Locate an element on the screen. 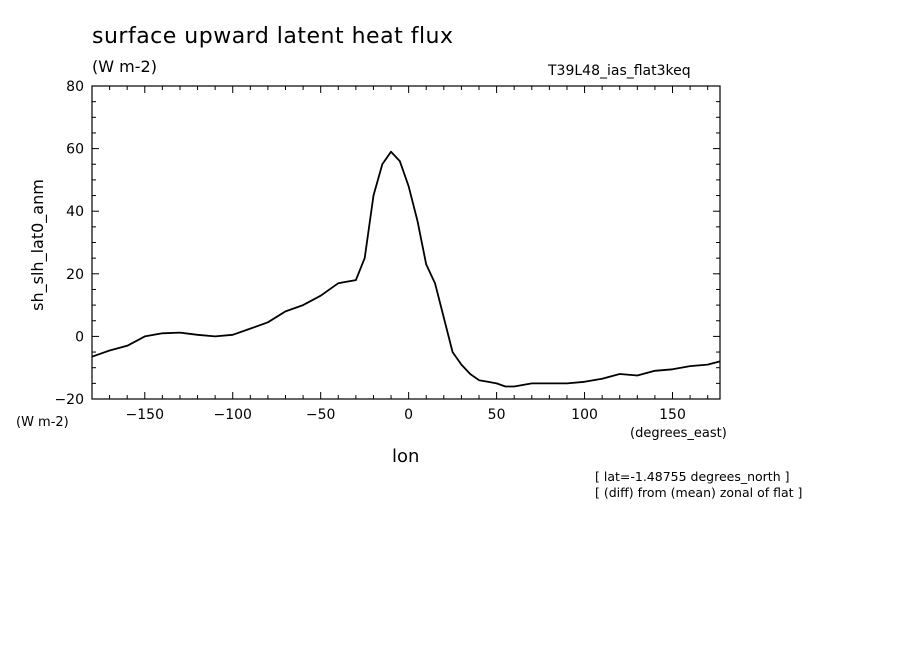 The height and width of the screenshot is (654, 904). x-tick-label: −100 is located at coordinates (233, 415).